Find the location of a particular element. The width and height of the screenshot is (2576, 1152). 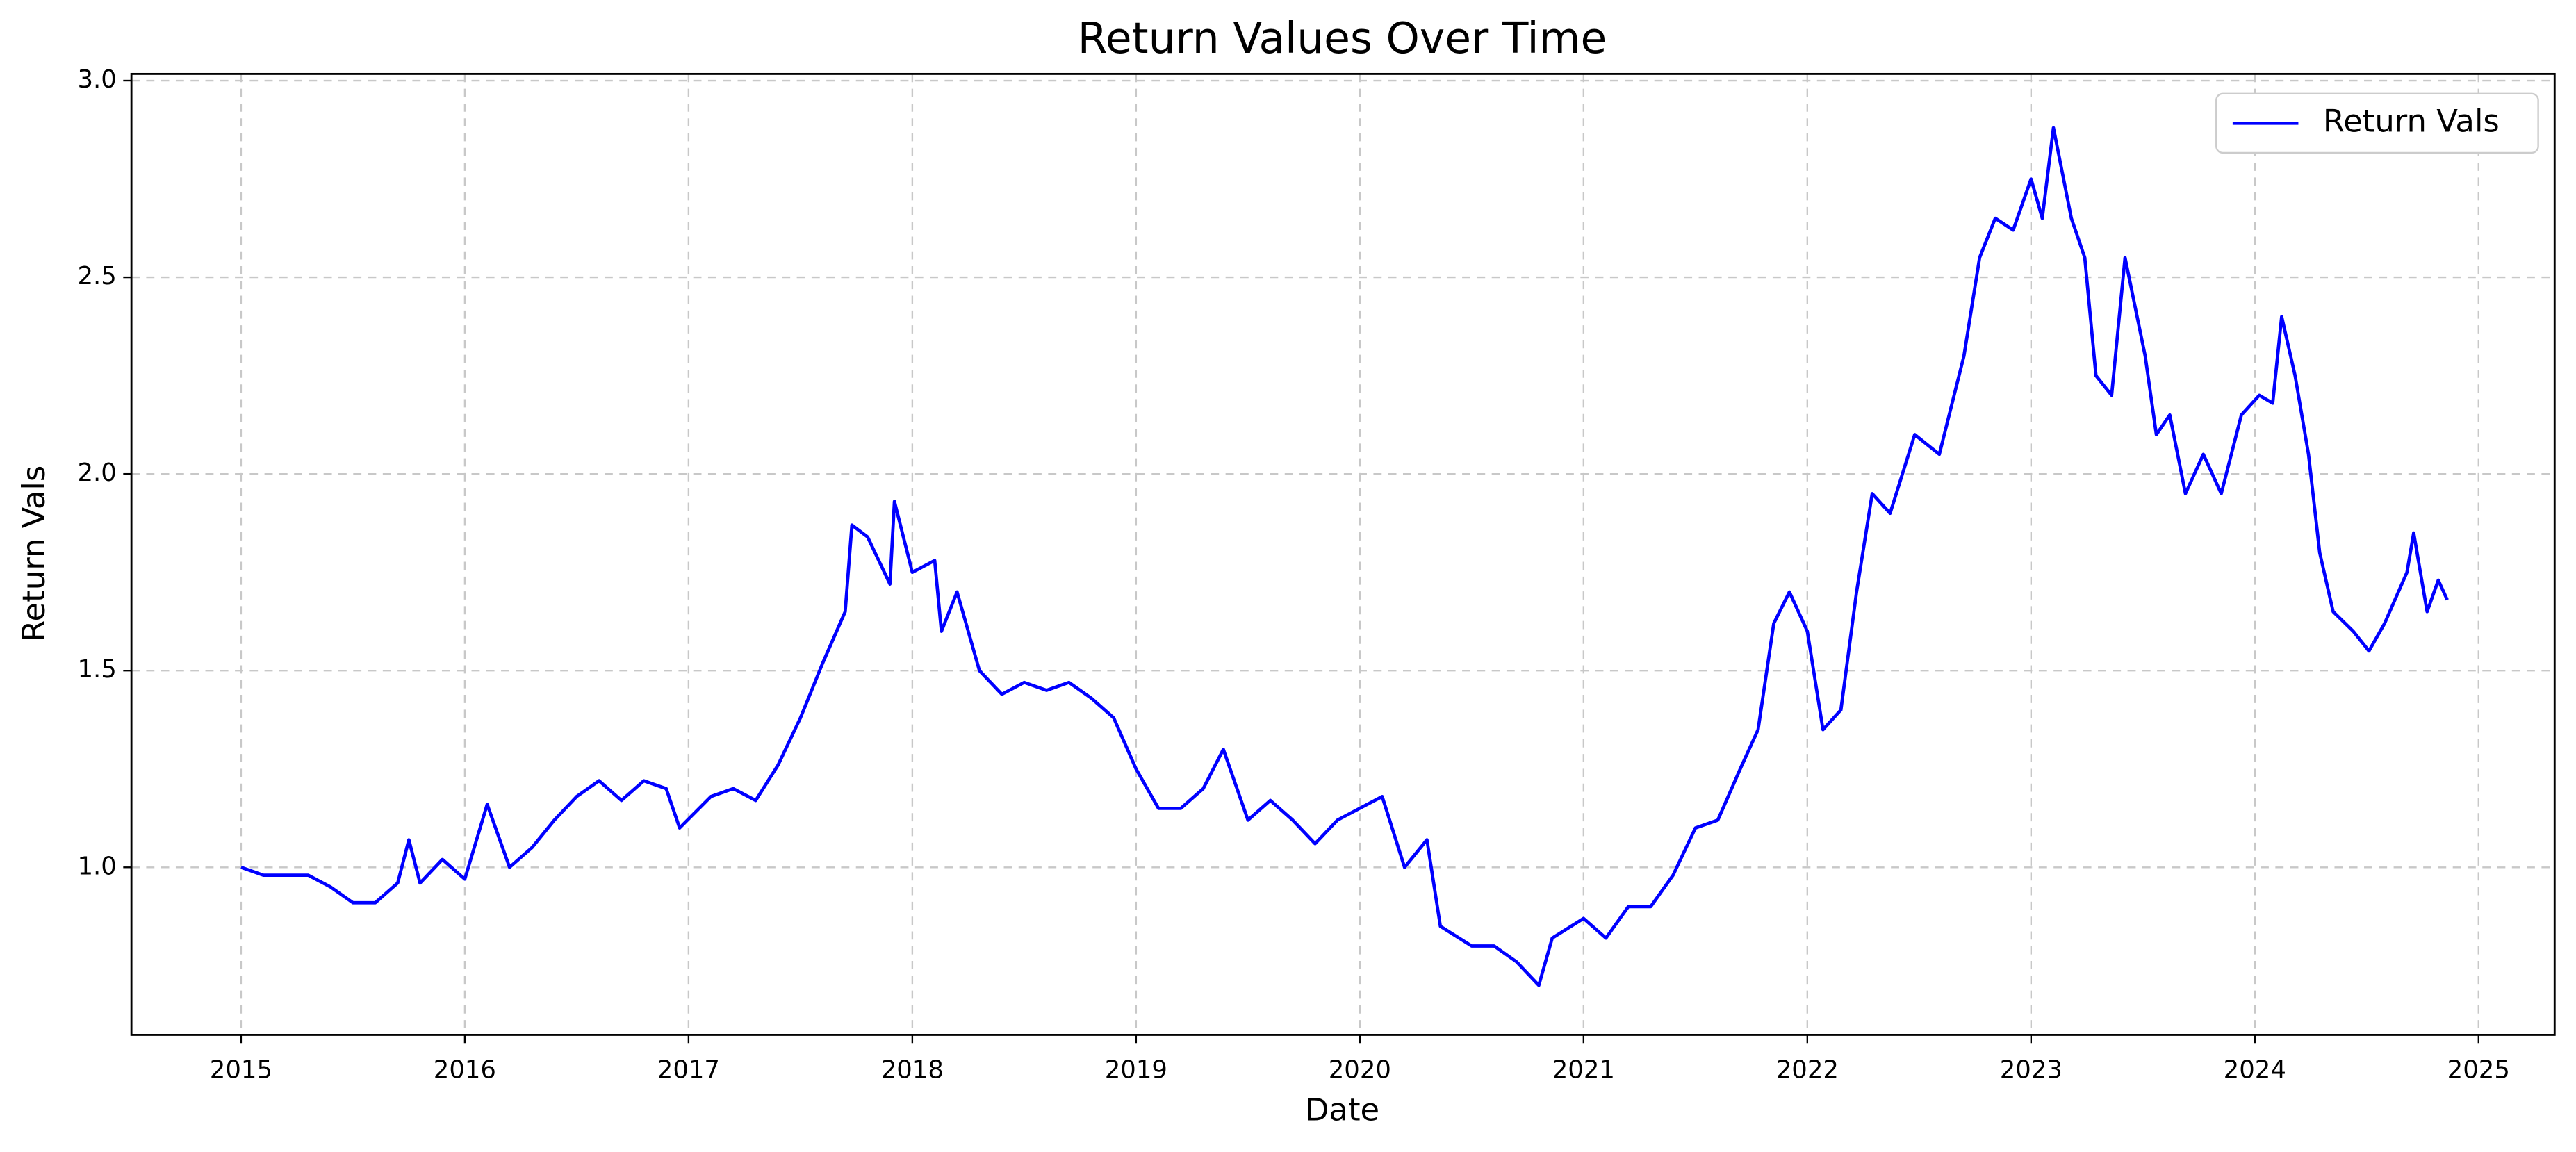

x-tick-label: 2025 is located at coordinates (2478, 1070).